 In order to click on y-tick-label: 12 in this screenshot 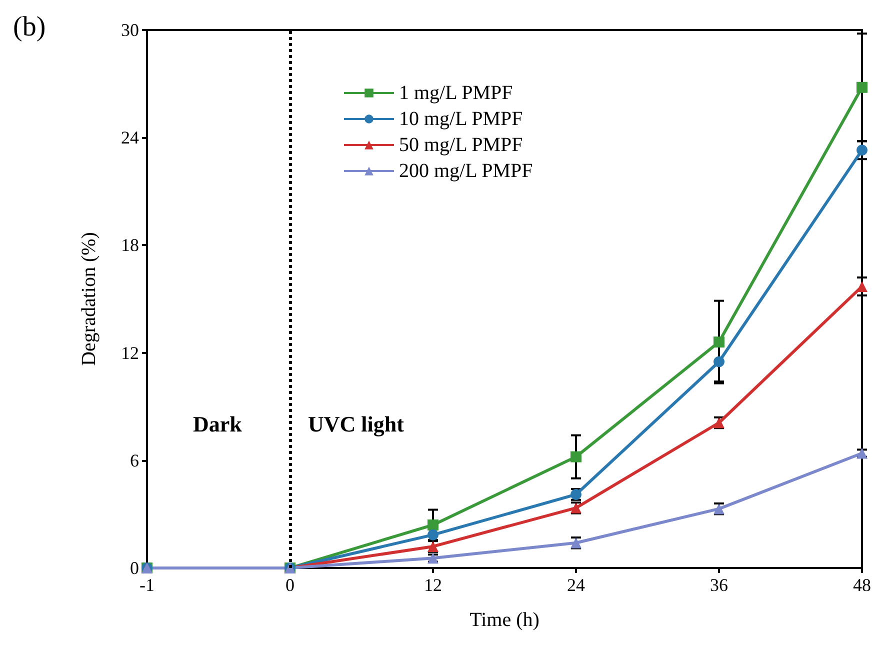, I will do `click(130, 352)`.